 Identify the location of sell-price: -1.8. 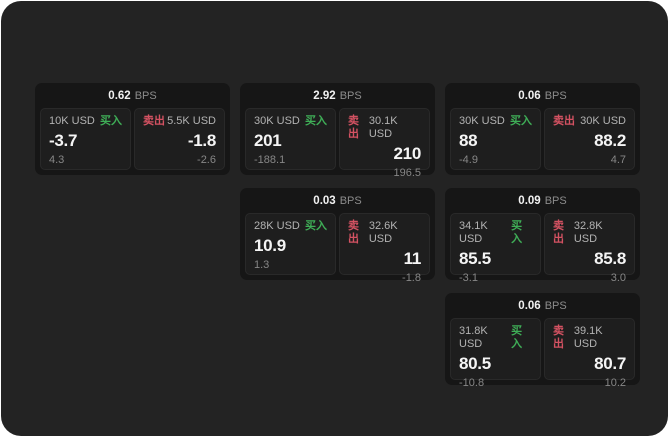
(201, 140).